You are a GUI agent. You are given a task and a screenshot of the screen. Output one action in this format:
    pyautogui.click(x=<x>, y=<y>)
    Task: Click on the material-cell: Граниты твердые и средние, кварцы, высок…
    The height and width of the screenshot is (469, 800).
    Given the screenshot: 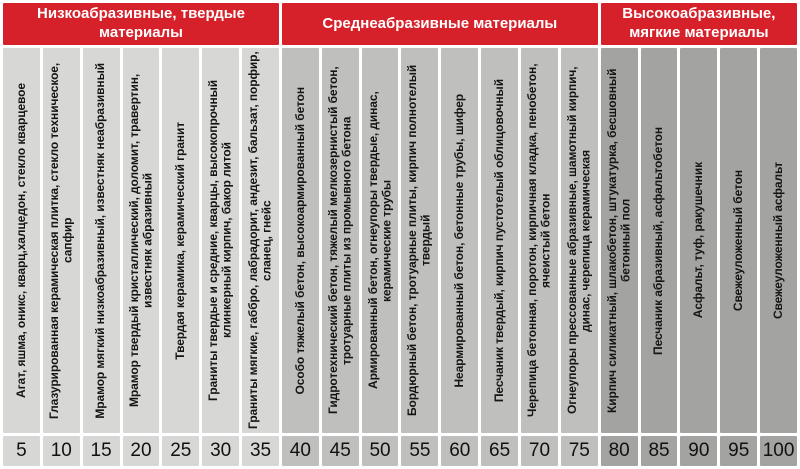 What is the action you would take?
    pyautogui.click(x=221, y=240)
    